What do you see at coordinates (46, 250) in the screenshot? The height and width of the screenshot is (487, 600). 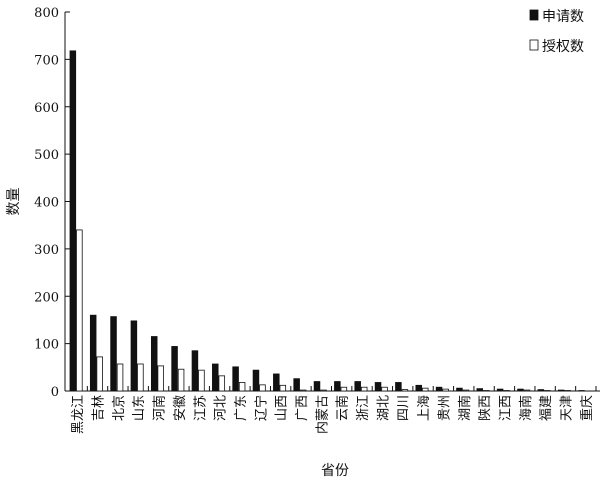 I see `y-tick-label: 300` at bounding box center [46, 250].